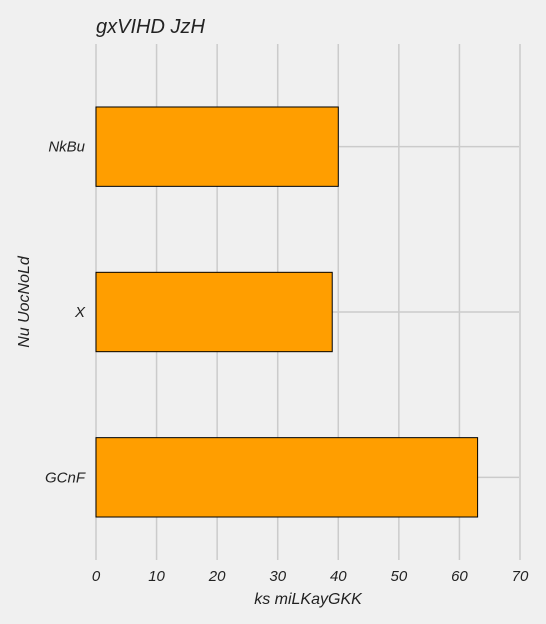  Describe the element at coordinates (65, 313) in the screenshot. I see `y-tick-labels: NkBu X GCnF` at that location.